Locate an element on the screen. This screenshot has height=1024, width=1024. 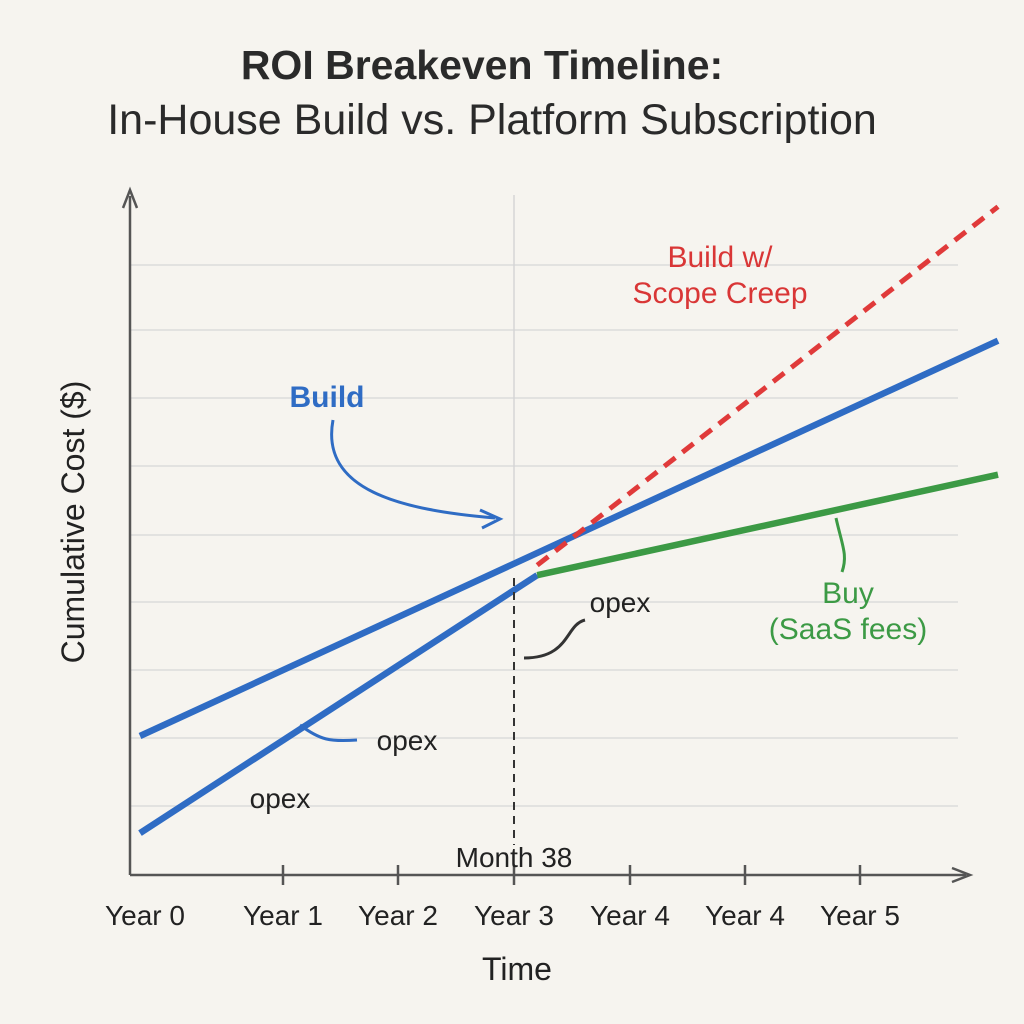
series-label-scope-creep: Build w/Scope Creep is located at coordinates (719, 275).